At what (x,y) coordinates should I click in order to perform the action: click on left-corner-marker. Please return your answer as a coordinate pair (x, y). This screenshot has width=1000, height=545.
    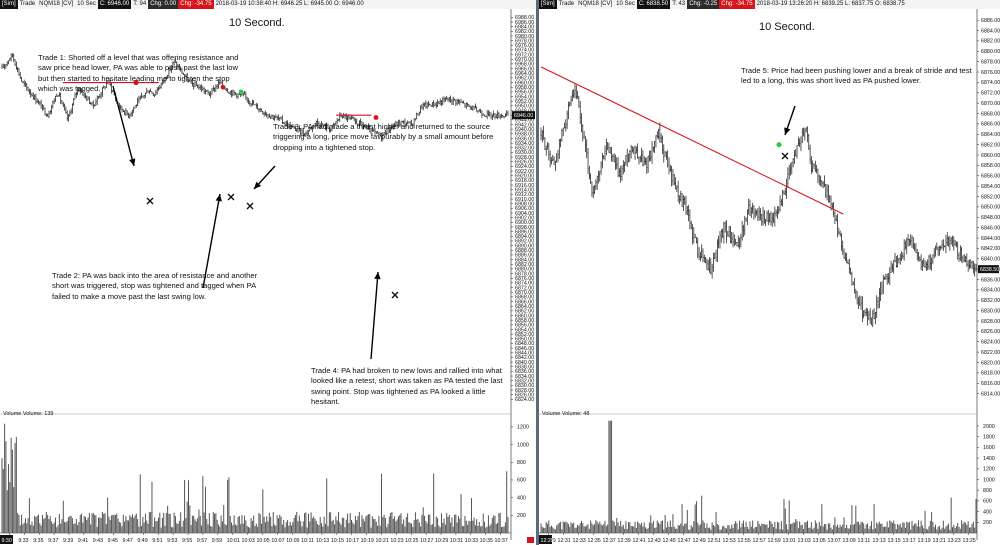
    Looking at the image, I should click on (530, 540).